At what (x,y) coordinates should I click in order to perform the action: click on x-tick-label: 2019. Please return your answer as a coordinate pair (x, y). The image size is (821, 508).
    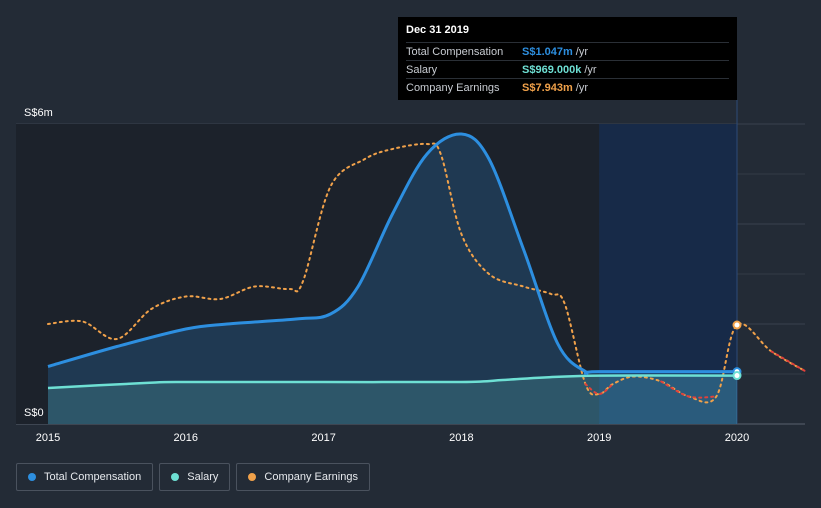
    Looking at the image, I should click on (599, 438).